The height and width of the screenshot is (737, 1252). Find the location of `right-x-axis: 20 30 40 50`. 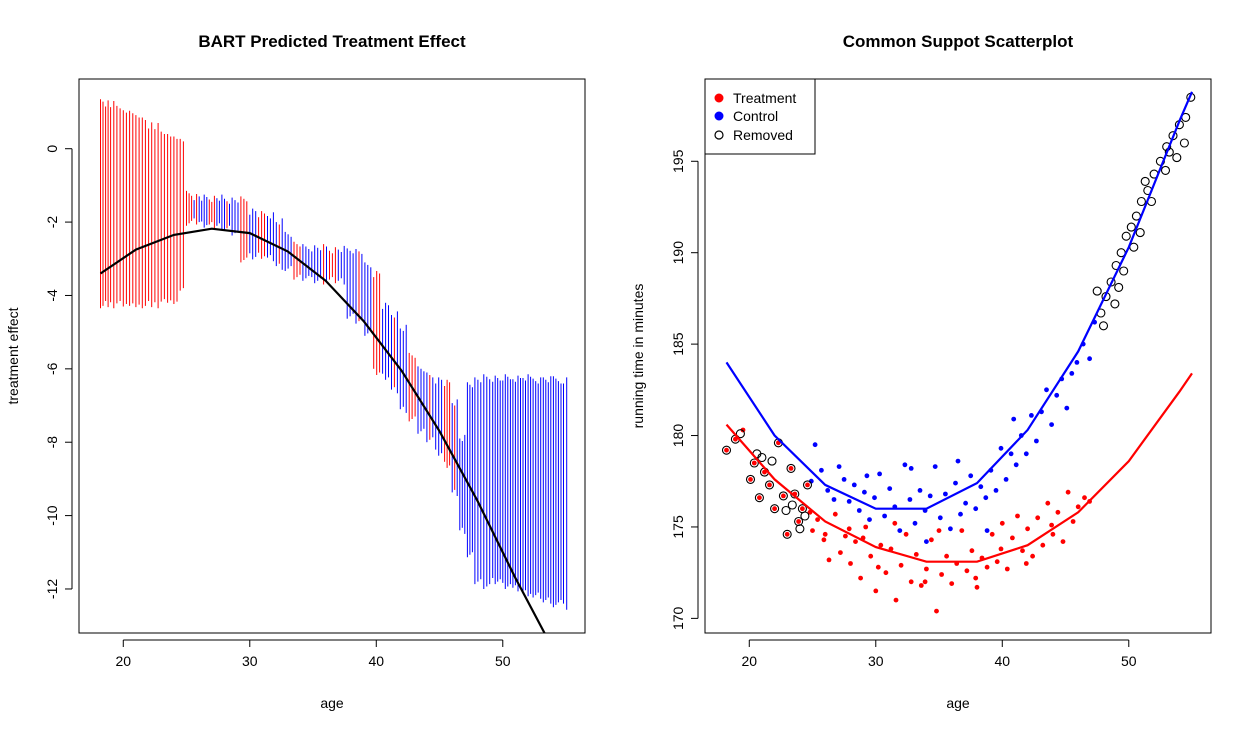

right-x-axis: 20 30 40 50 is located at coordinates (939, 654).